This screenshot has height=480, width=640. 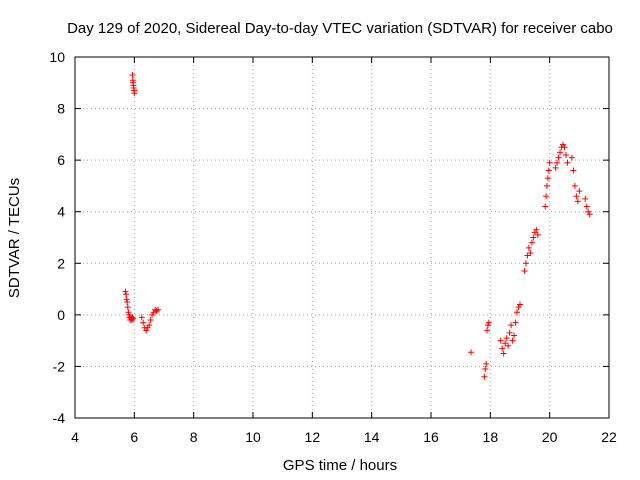 I want to click on x-tick-label: 6, so click(x=134, y=437).